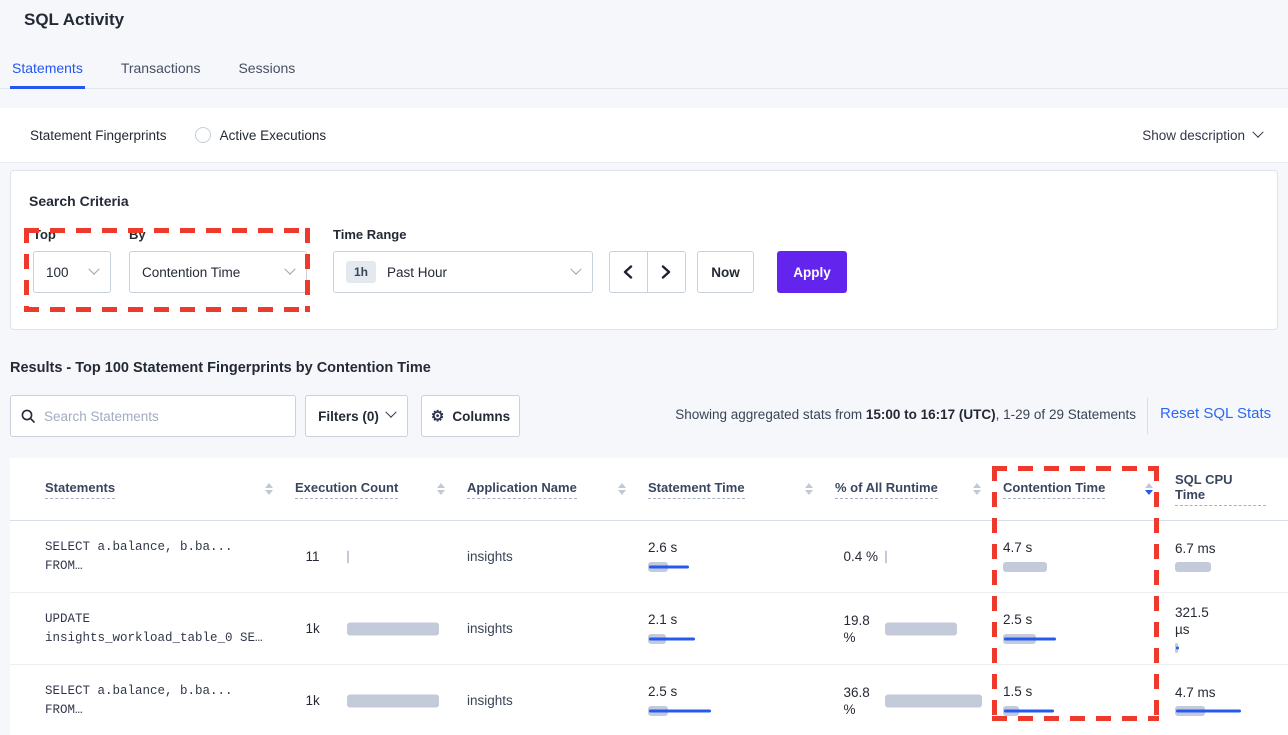  I want to click on by-select: Contention Time, so click(218, 272).